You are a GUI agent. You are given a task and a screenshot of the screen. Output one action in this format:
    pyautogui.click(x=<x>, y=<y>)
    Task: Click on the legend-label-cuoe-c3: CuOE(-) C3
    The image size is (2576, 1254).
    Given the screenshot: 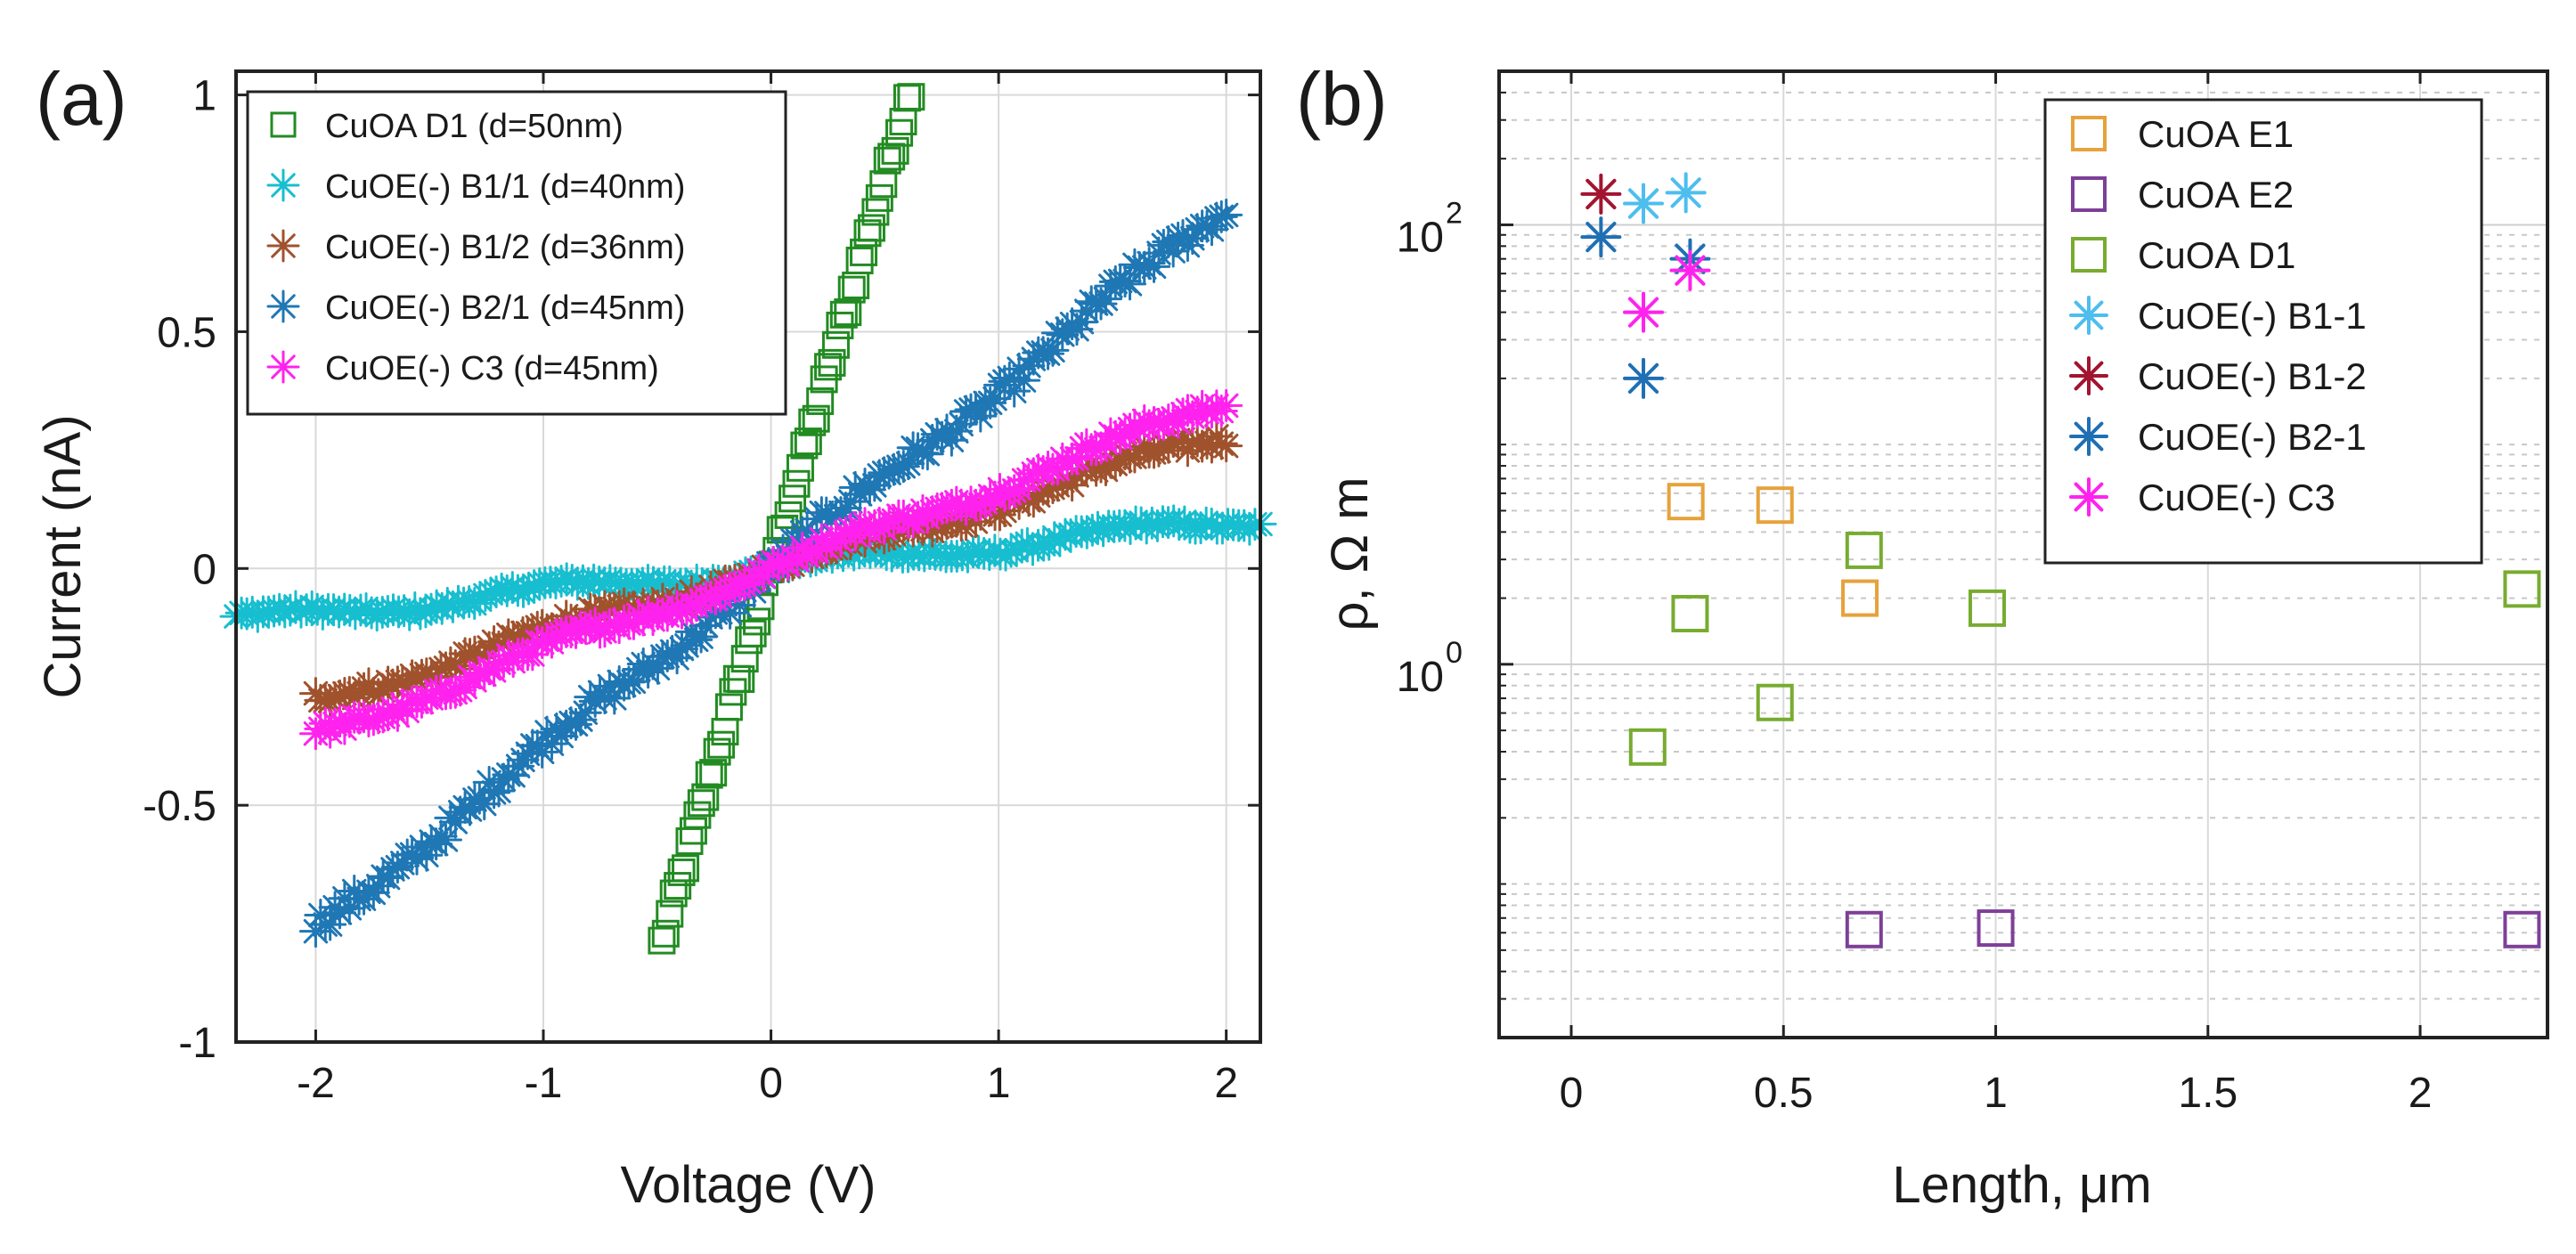 What is the action you would take?
    pyautogui.click(x=2237, y=497)
    